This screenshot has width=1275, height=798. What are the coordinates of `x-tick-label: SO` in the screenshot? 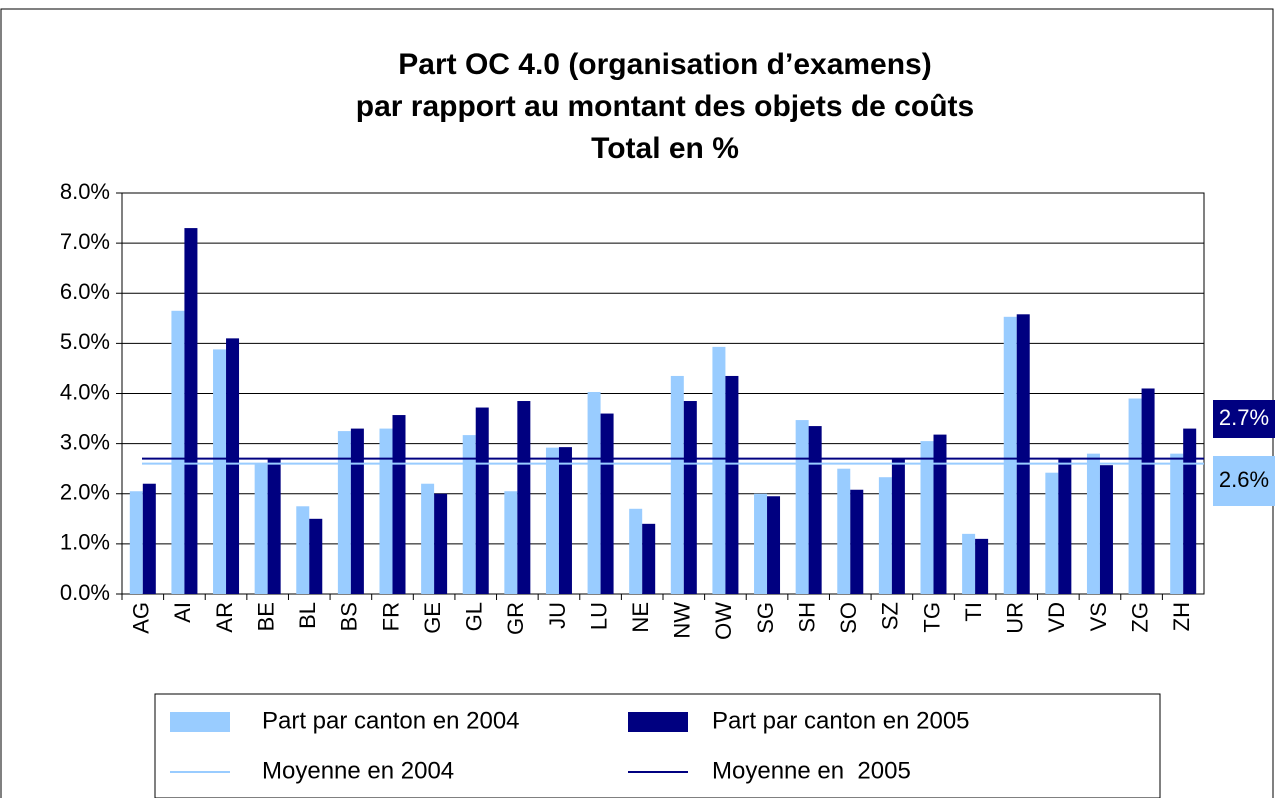 It's located at (848, 618).